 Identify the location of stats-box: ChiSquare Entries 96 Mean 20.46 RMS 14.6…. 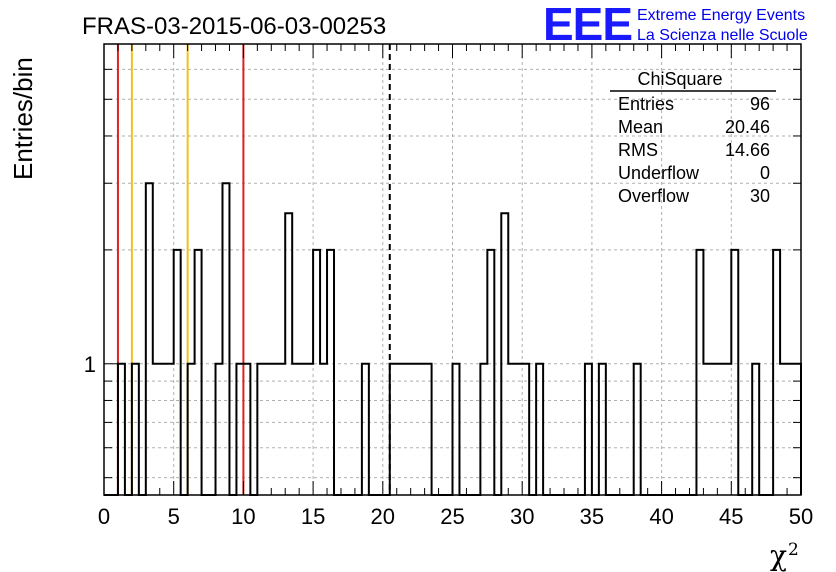
(693, 137).